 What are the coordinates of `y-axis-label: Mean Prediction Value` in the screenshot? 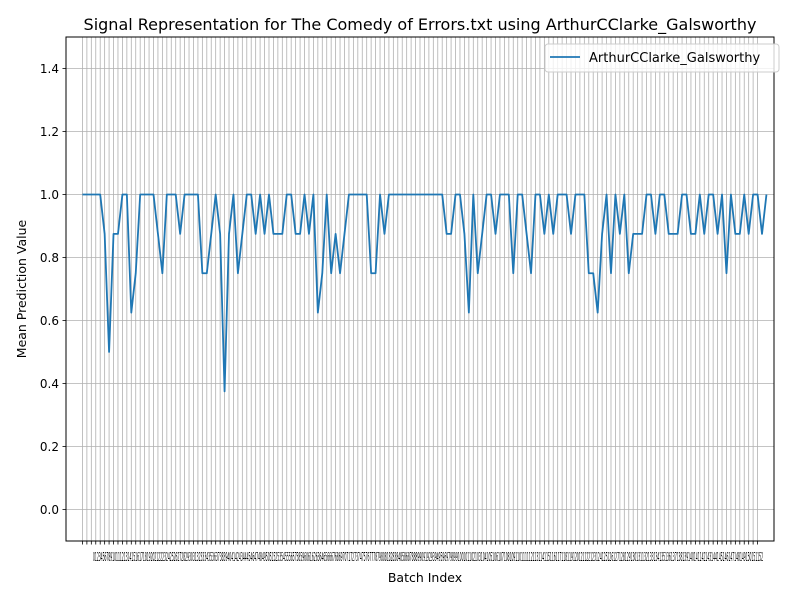 It's located at (21, 288).